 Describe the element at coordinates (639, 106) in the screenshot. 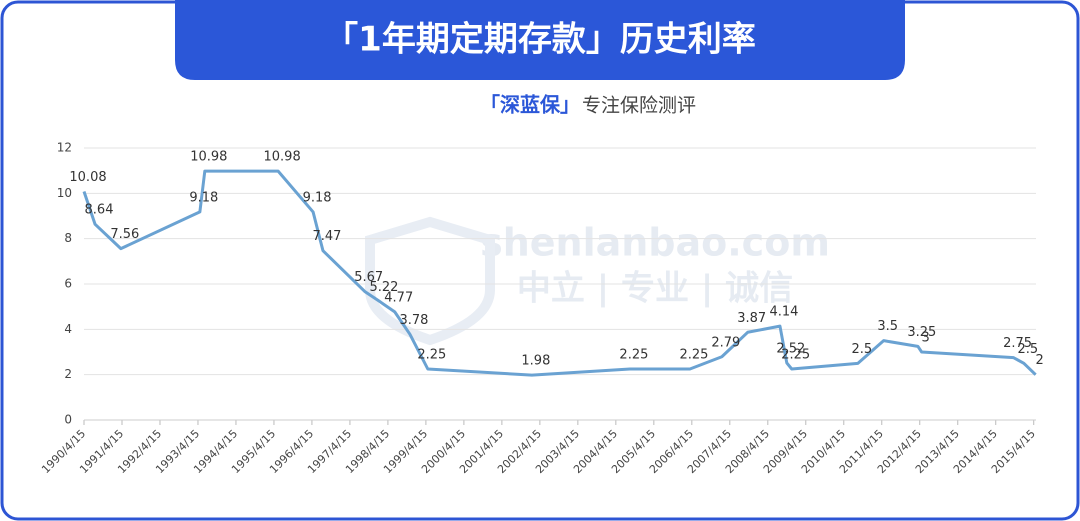

I see `subtitle: 专注保险测评` at that location.